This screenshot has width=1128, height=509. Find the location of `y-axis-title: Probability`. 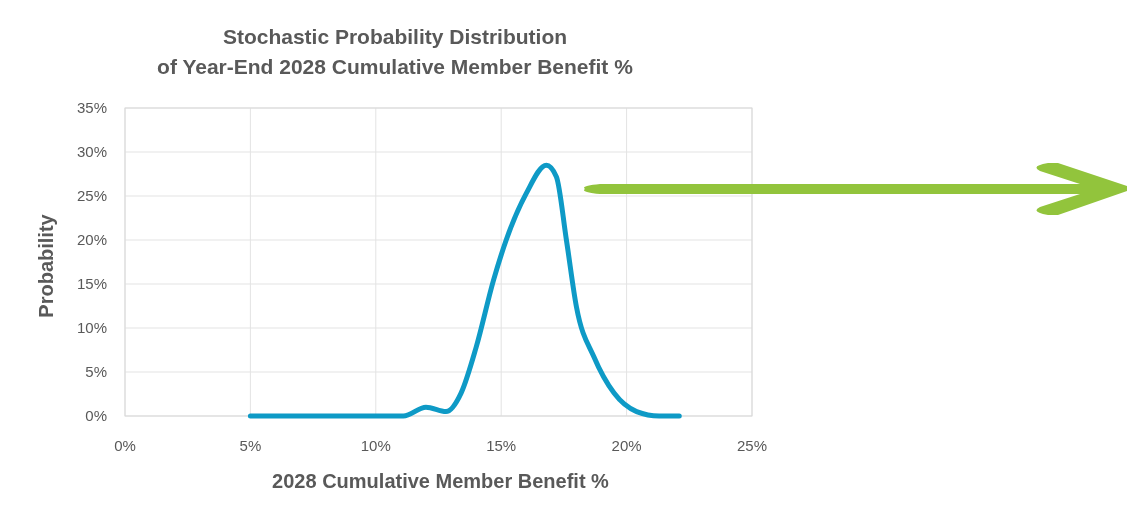

y-axis-title: Probability is located at coordinates (46, 265).